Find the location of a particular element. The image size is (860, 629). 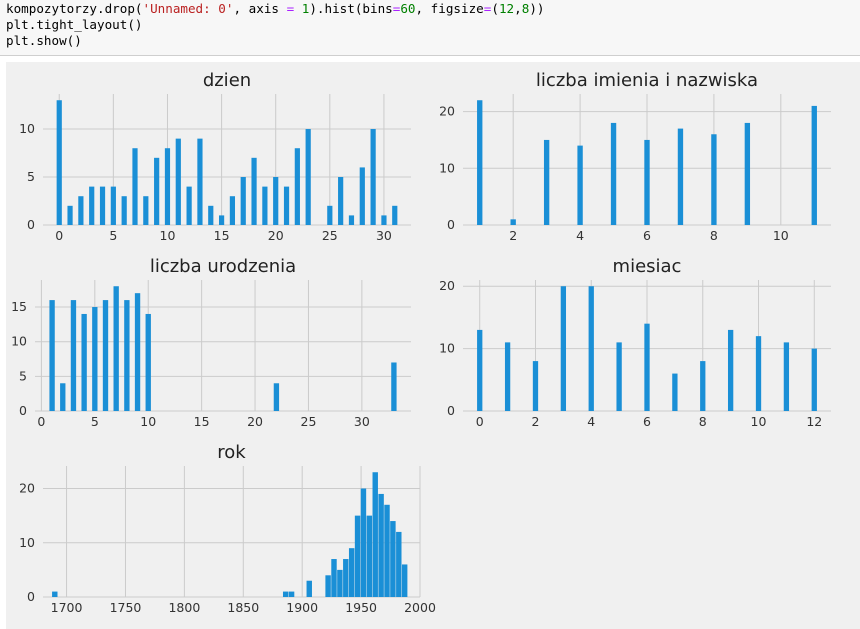

code-token: ).hist(bins is located at coordinates (351, 8).